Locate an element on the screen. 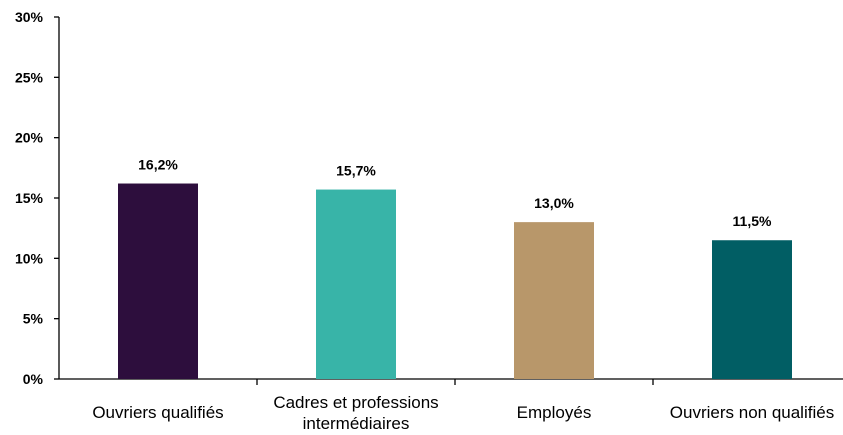 The height and width of the screenshot is (435, 843). category-label: Ouvriers non qualifiés is located at coordinates (752, 412).